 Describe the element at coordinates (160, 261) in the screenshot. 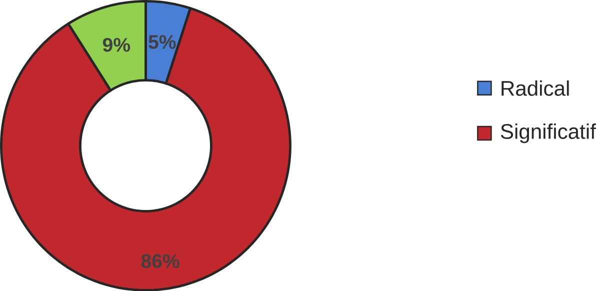

I see `data-label: 86%` at that location.